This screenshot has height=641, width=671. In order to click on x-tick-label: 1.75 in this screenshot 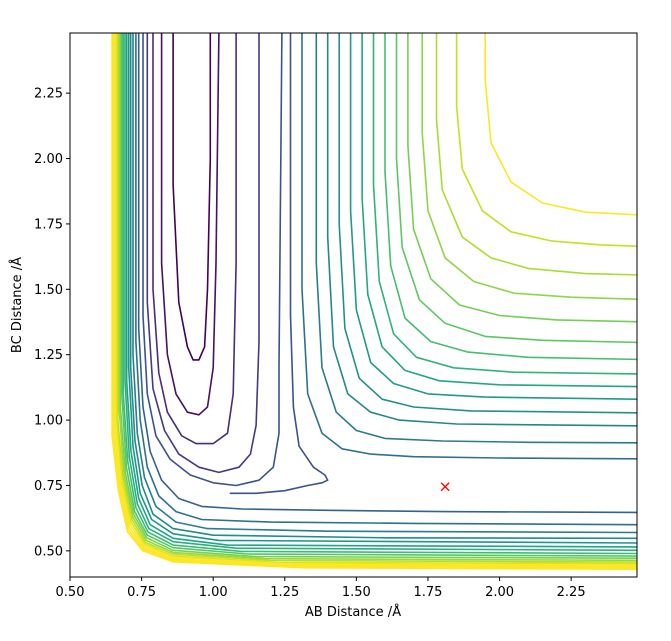, I will do `click(427, 592)`.